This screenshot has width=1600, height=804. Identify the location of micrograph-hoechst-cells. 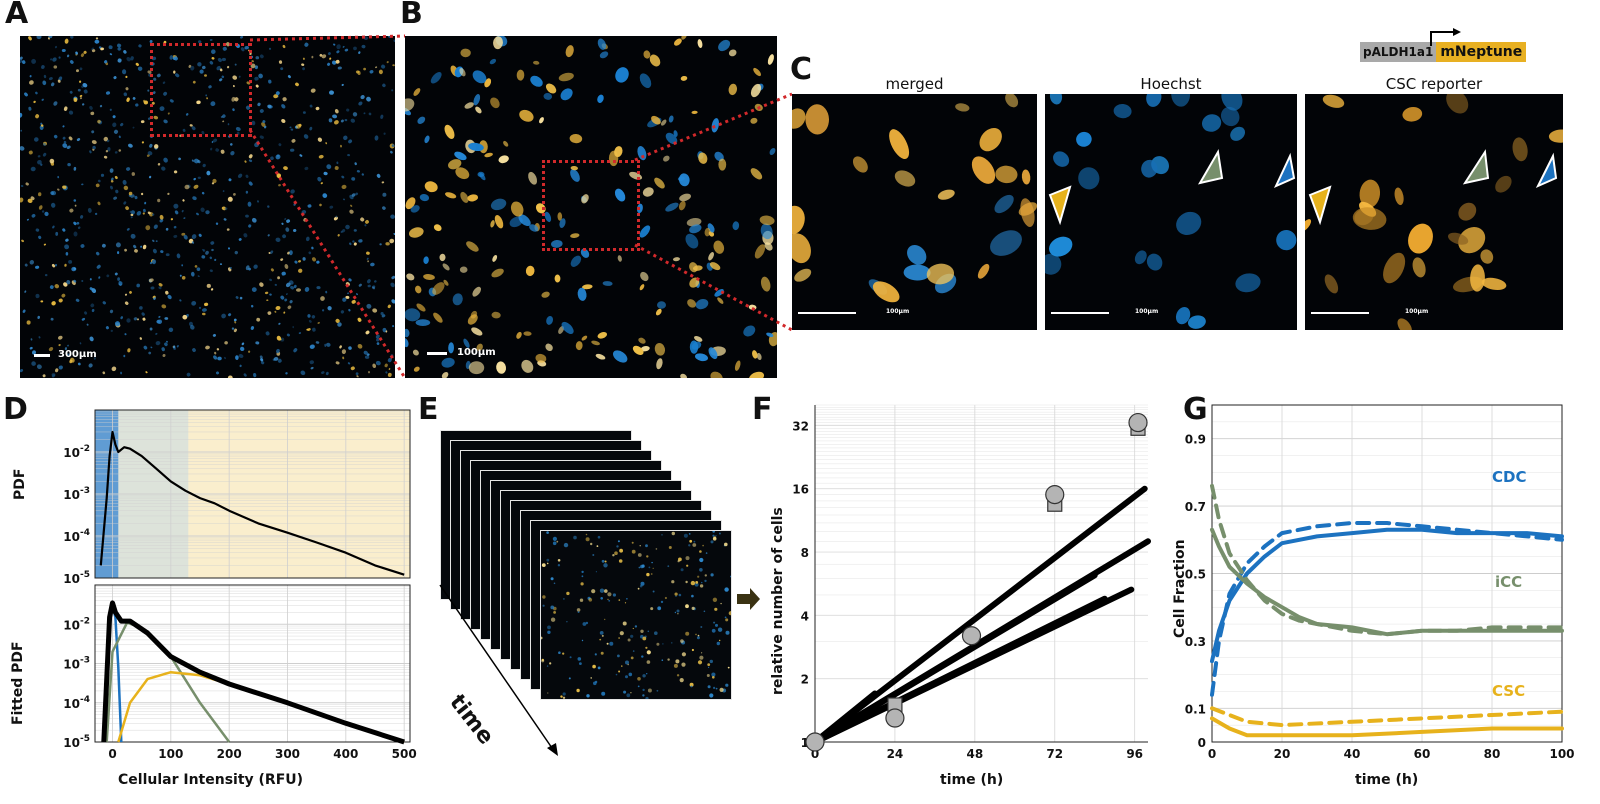
(1171, 211).